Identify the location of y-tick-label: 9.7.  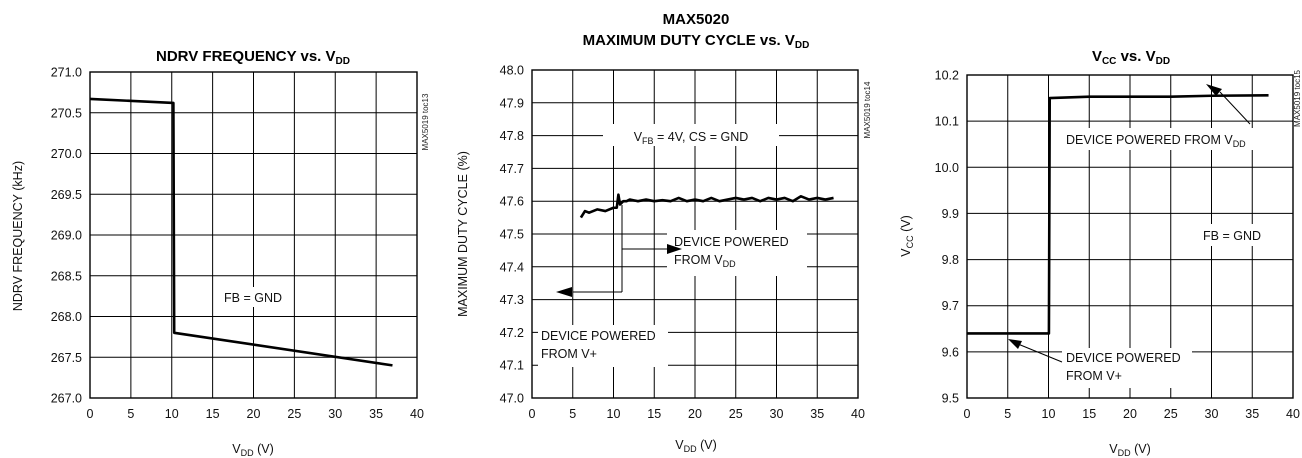
(950, 306).